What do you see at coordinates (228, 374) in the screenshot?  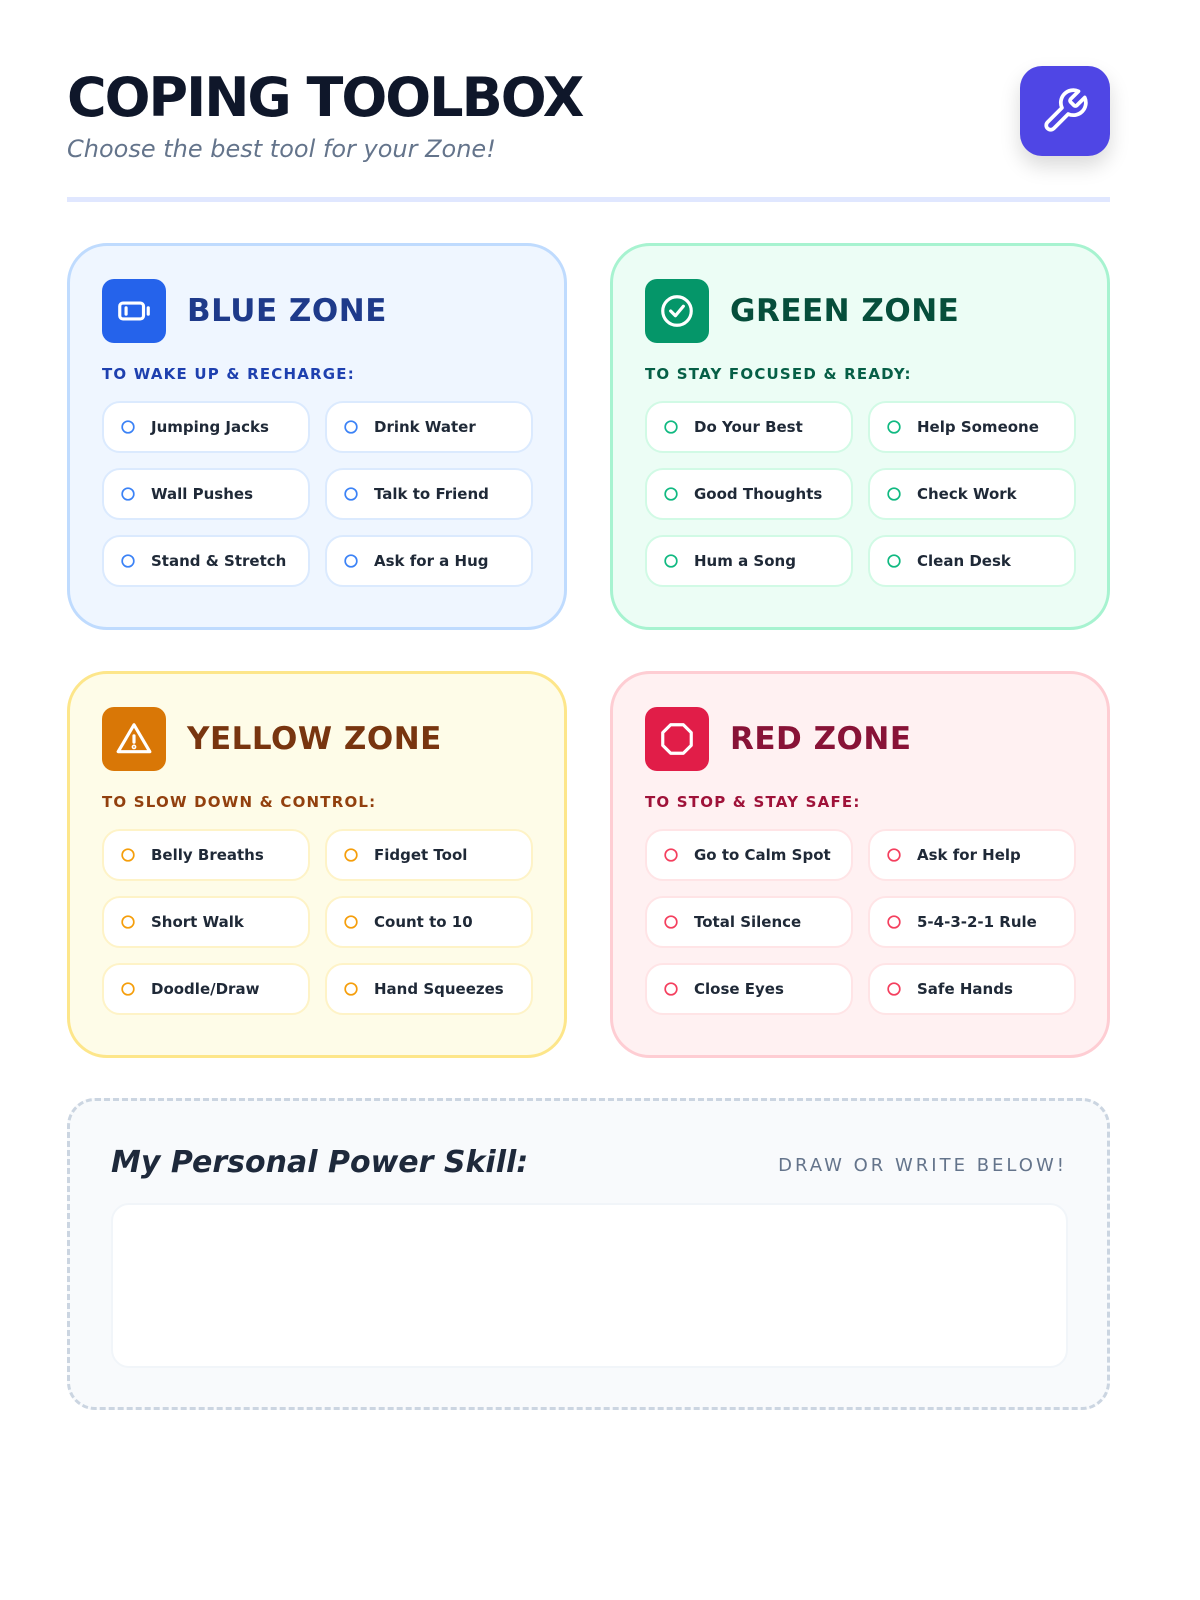 I see `zone-subtitle: TO WAKE UP & RECHARGE:` at bounding box center [228, 374].